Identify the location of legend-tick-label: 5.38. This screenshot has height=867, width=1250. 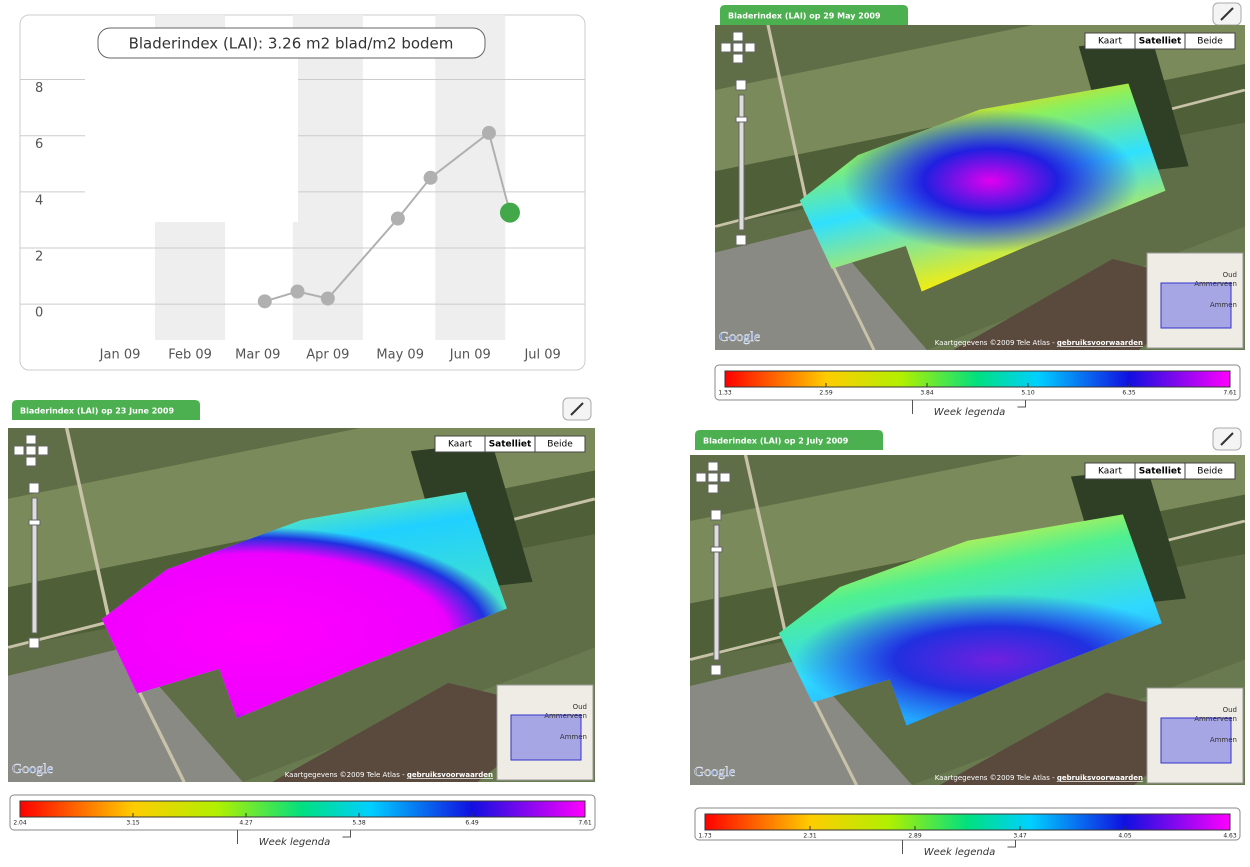
(359, 823).